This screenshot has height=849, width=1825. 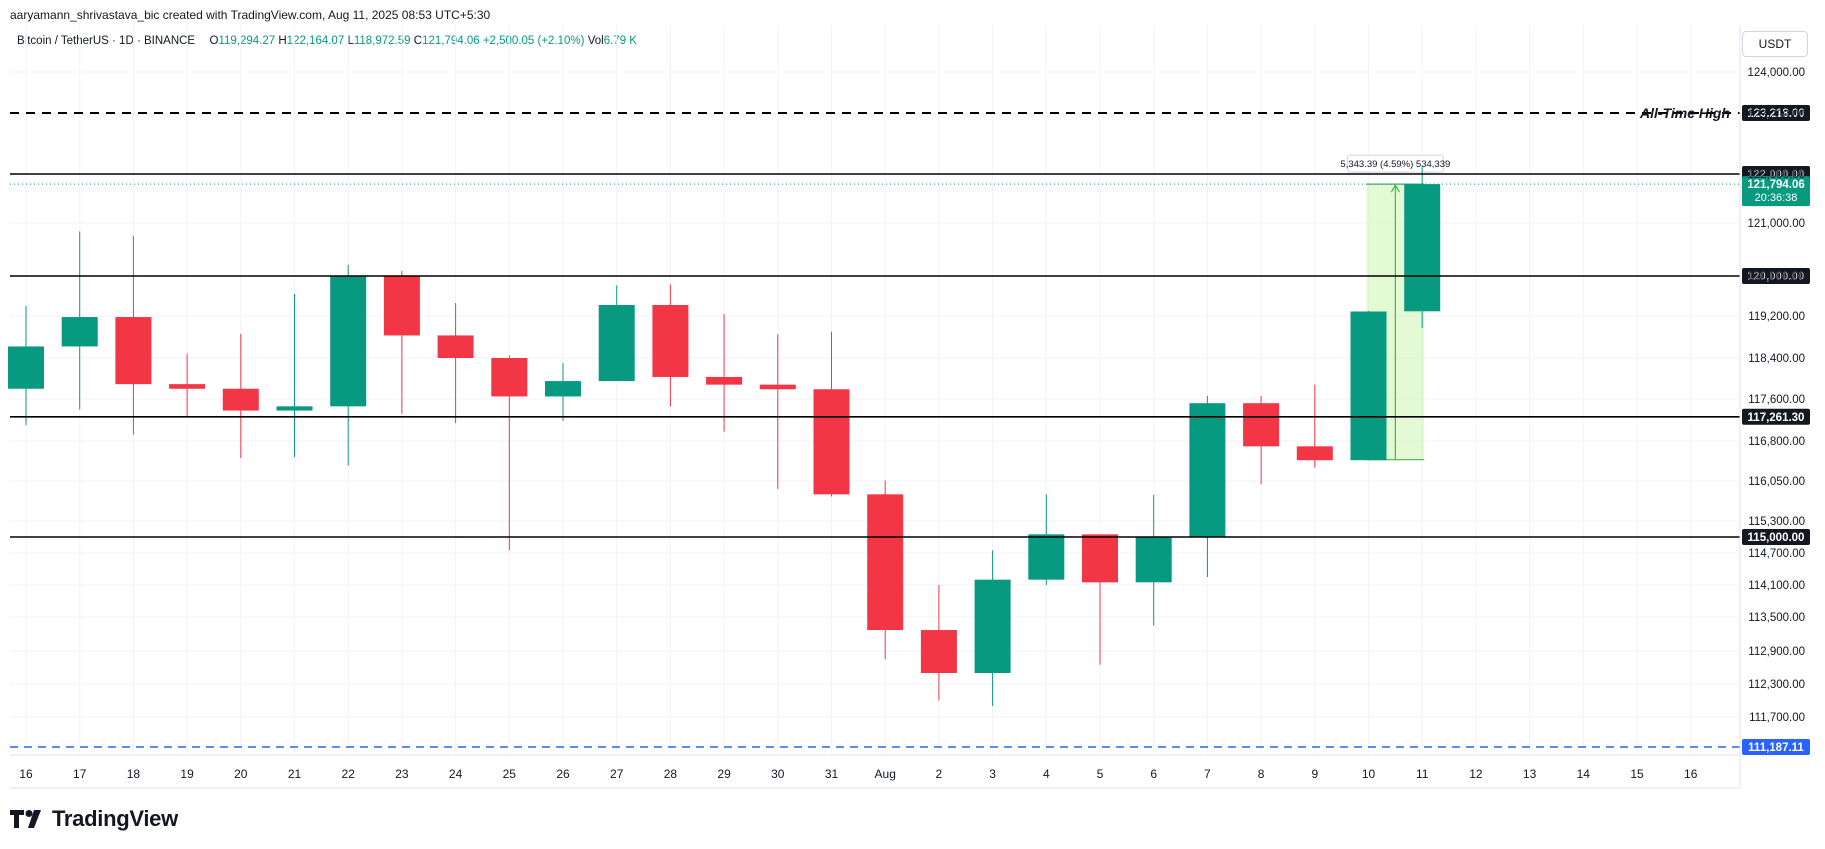 What do you see at coordinates (671, 774) in the screenshot?
I see `x-tick-label: 28` at bounding box center [671, 774].